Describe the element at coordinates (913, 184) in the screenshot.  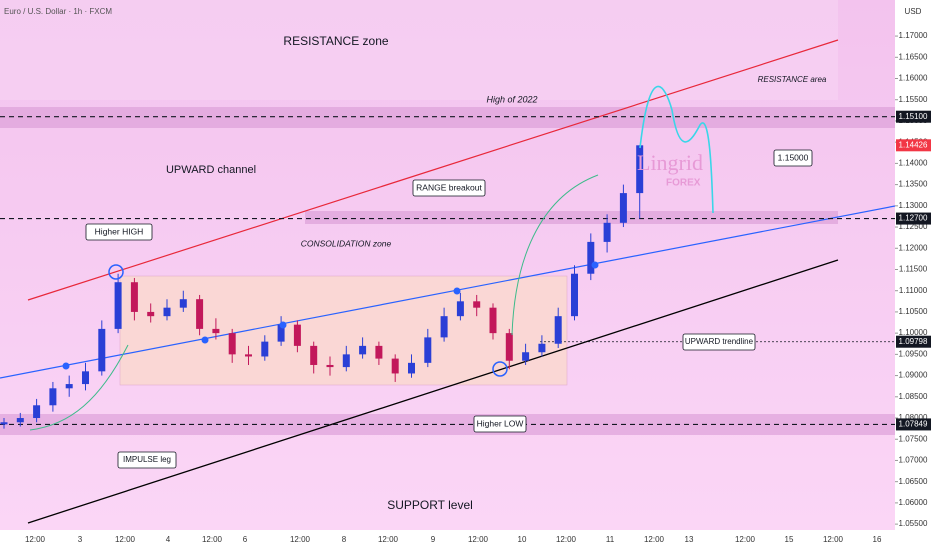
I see `y-tick-label: 1.13500` at that location.